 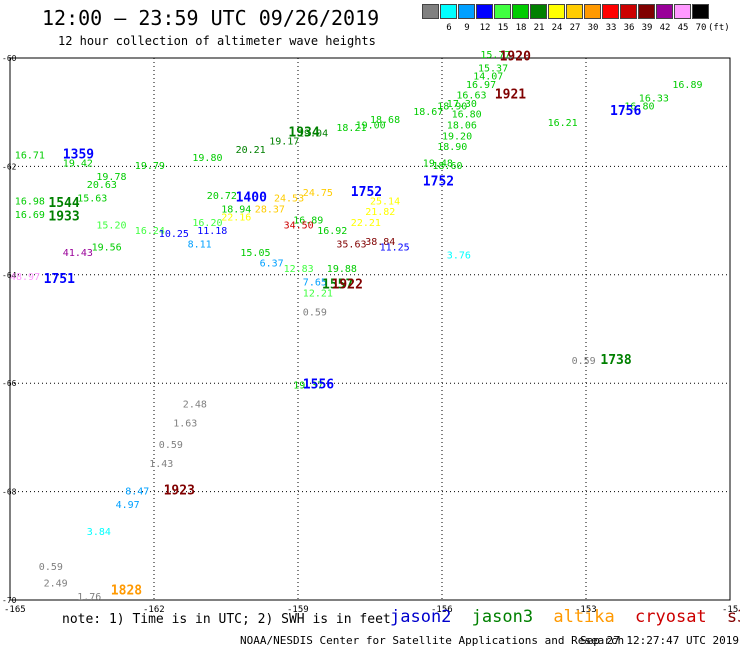 I want to click on colorbar-label: 21, so click(x=539, y=28).